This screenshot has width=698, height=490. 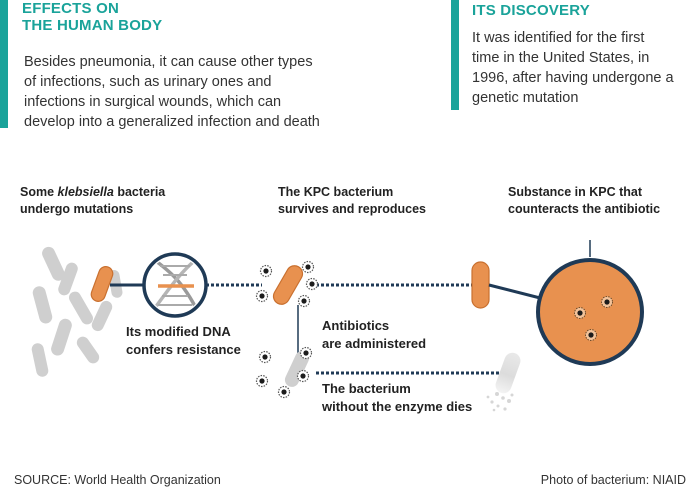 I want to click on source-credit: SOURCE: World Health Organization, so click(x=117, y=480).